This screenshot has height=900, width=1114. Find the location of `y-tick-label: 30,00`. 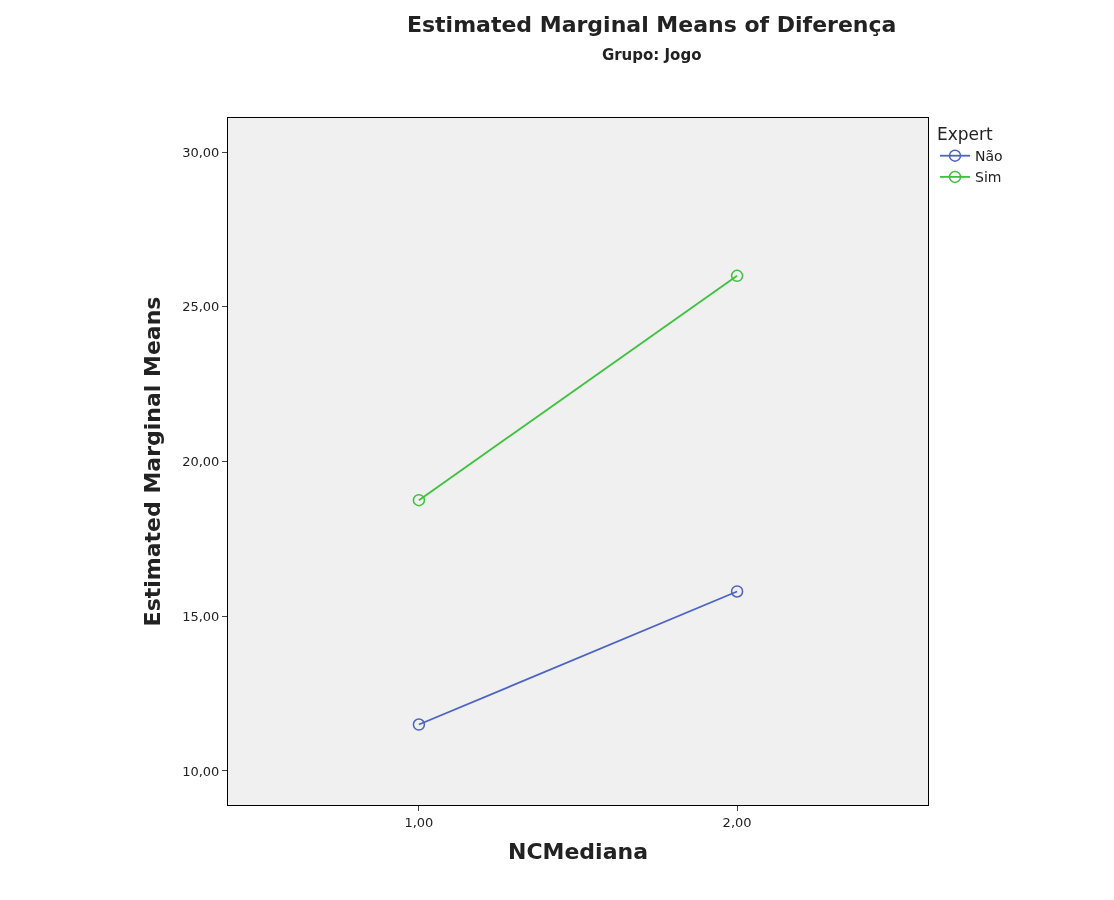

y-tick-label: 30,00 is located at coordinates (201, 152).